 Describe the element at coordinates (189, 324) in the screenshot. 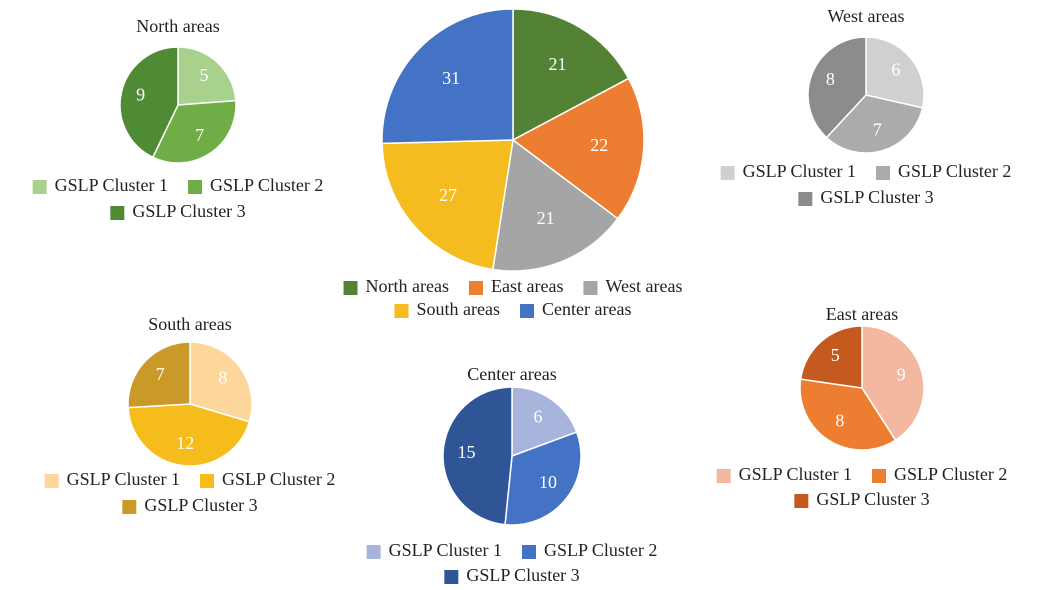

I see `chart-title: South areas` at that location.